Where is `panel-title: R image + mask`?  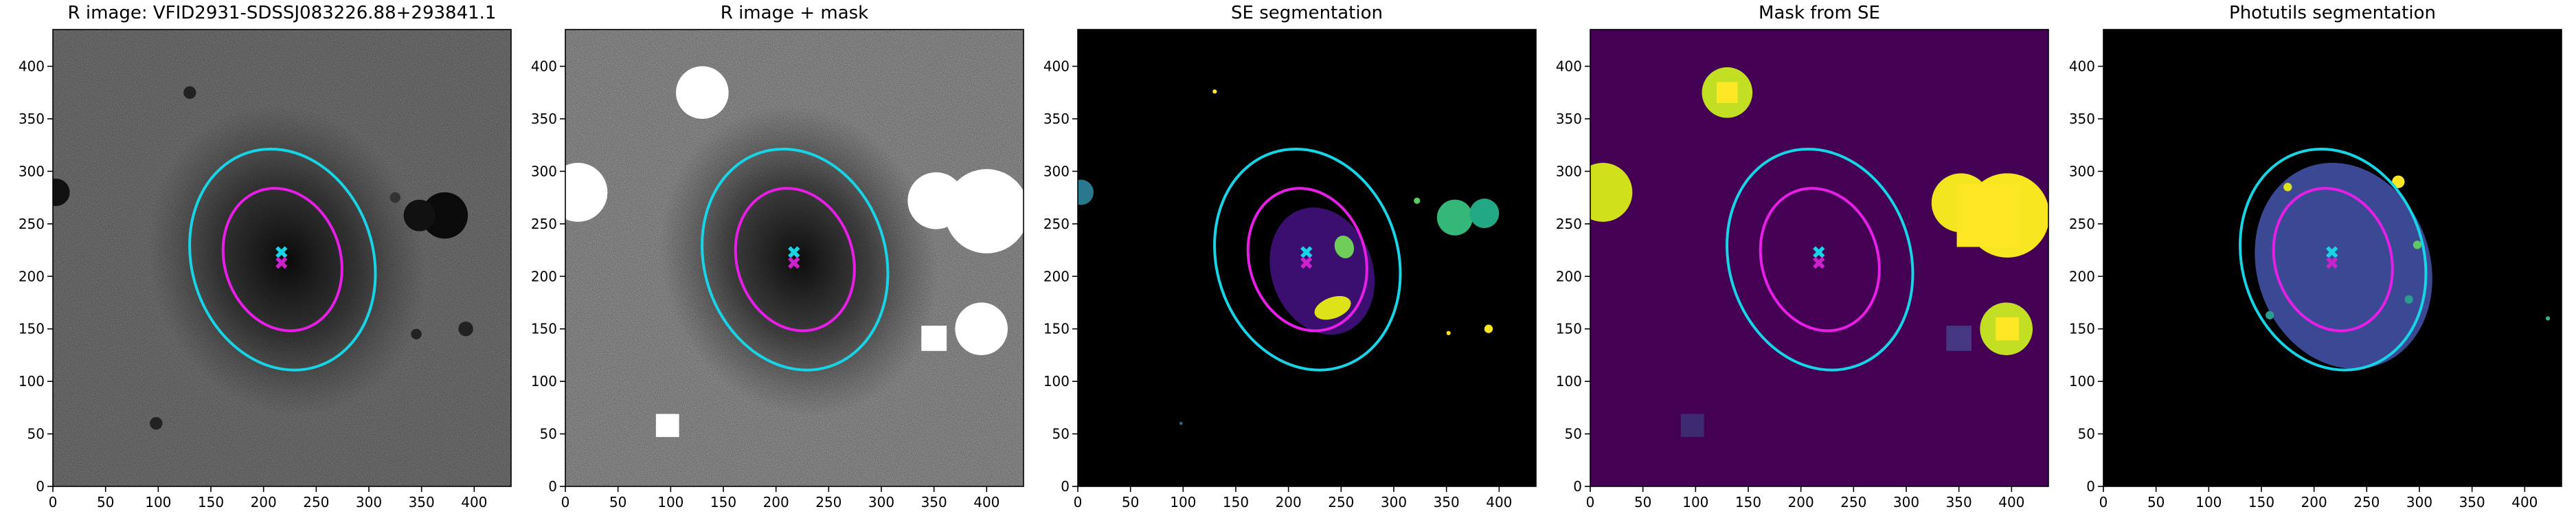
panel-title: R image + mask is located at coordinates (795, 13).